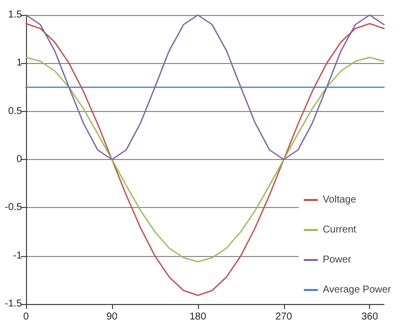 This screenshot has width=400, height=332. I want to click on y-tick-label: -0.5, so click(13, 208).